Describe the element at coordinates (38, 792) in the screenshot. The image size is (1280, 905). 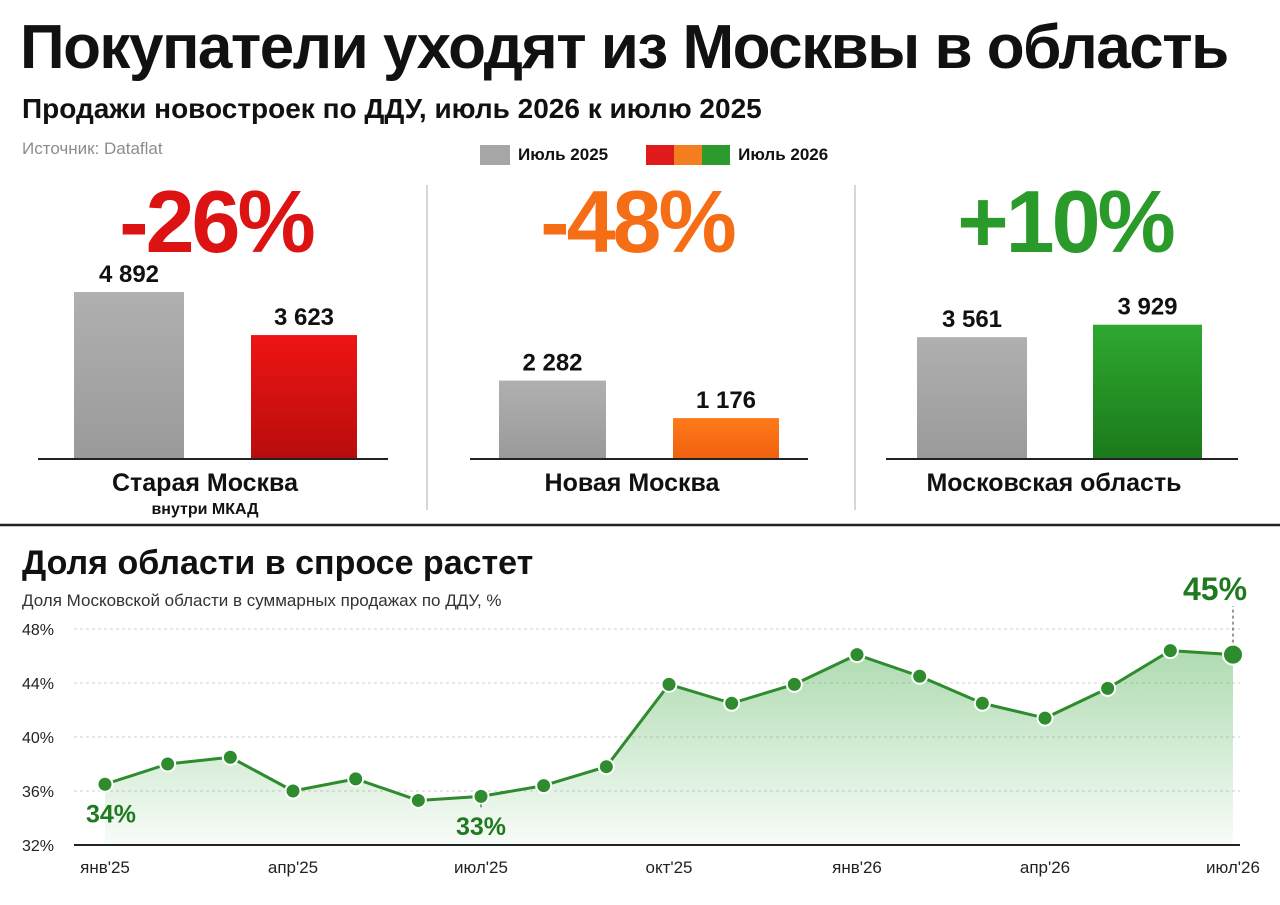
I see `y-tick-label: 36%` at that location.